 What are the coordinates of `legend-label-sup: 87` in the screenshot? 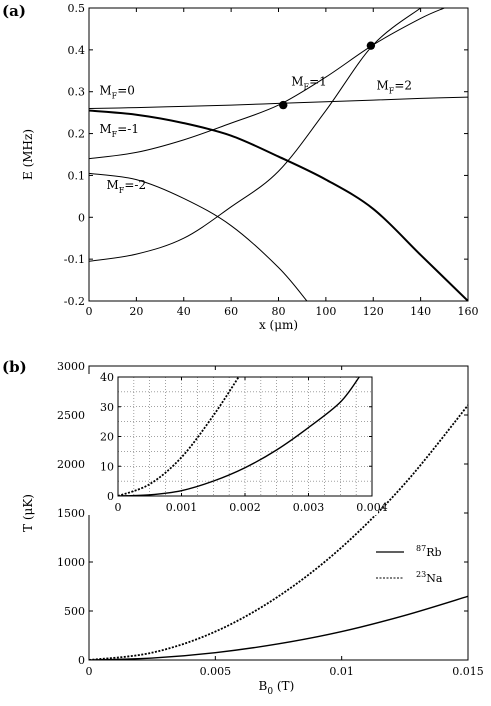 It's located at (421, 548).